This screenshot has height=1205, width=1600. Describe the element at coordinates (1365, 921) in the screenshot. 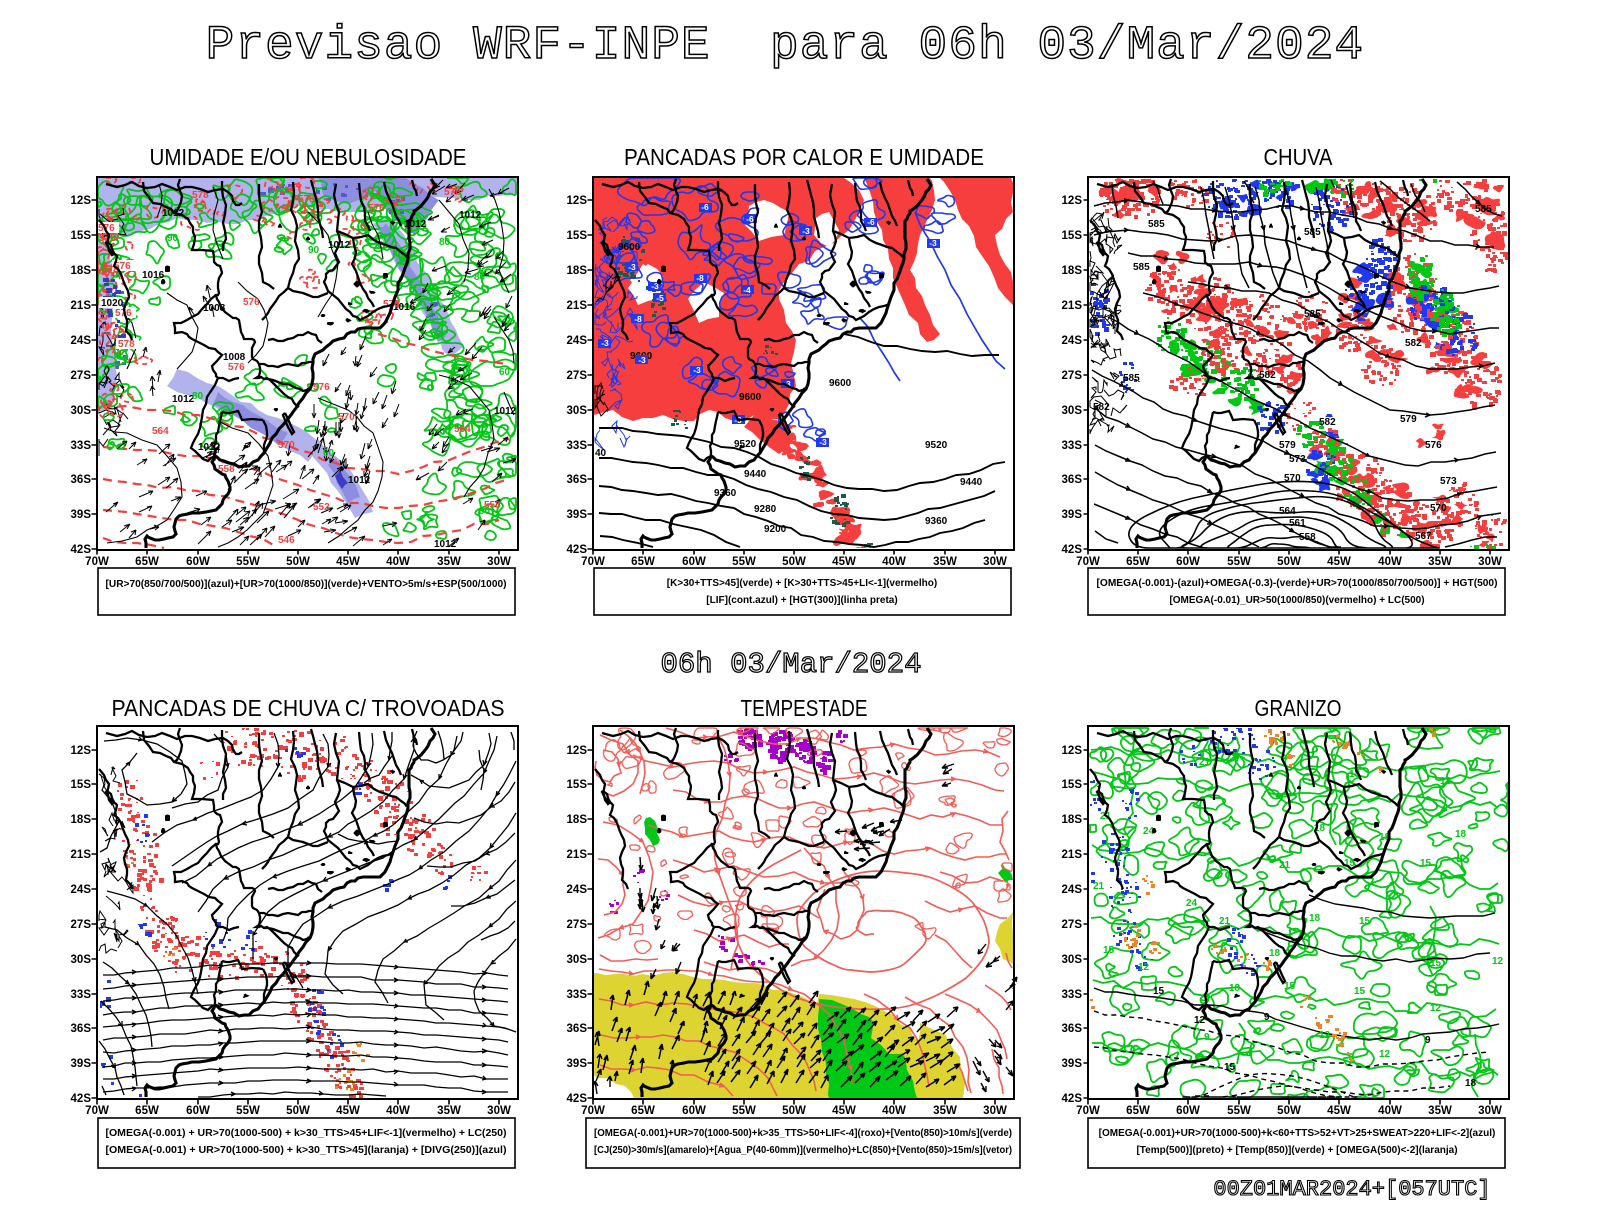

I see `svg-text: 15` at that location.